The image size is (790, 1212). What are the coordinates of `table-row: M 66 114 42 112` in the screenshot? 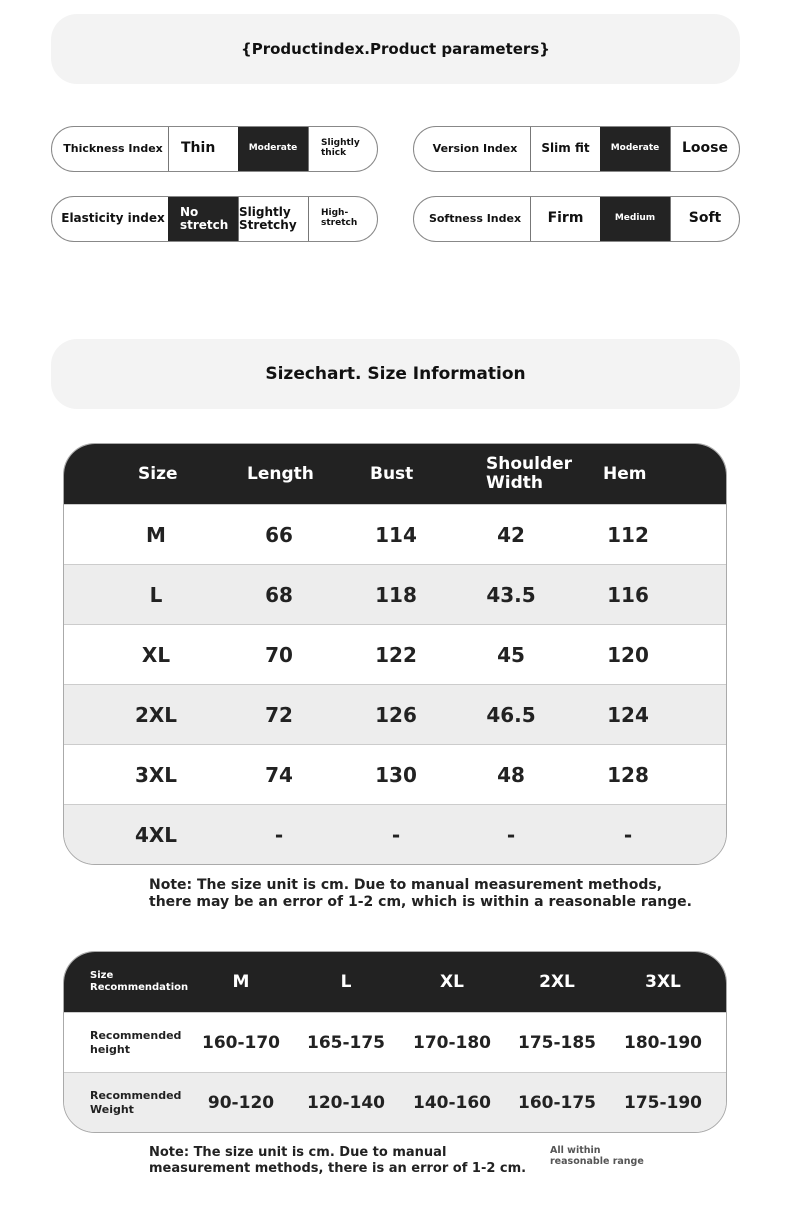 It's located at (395, 534).